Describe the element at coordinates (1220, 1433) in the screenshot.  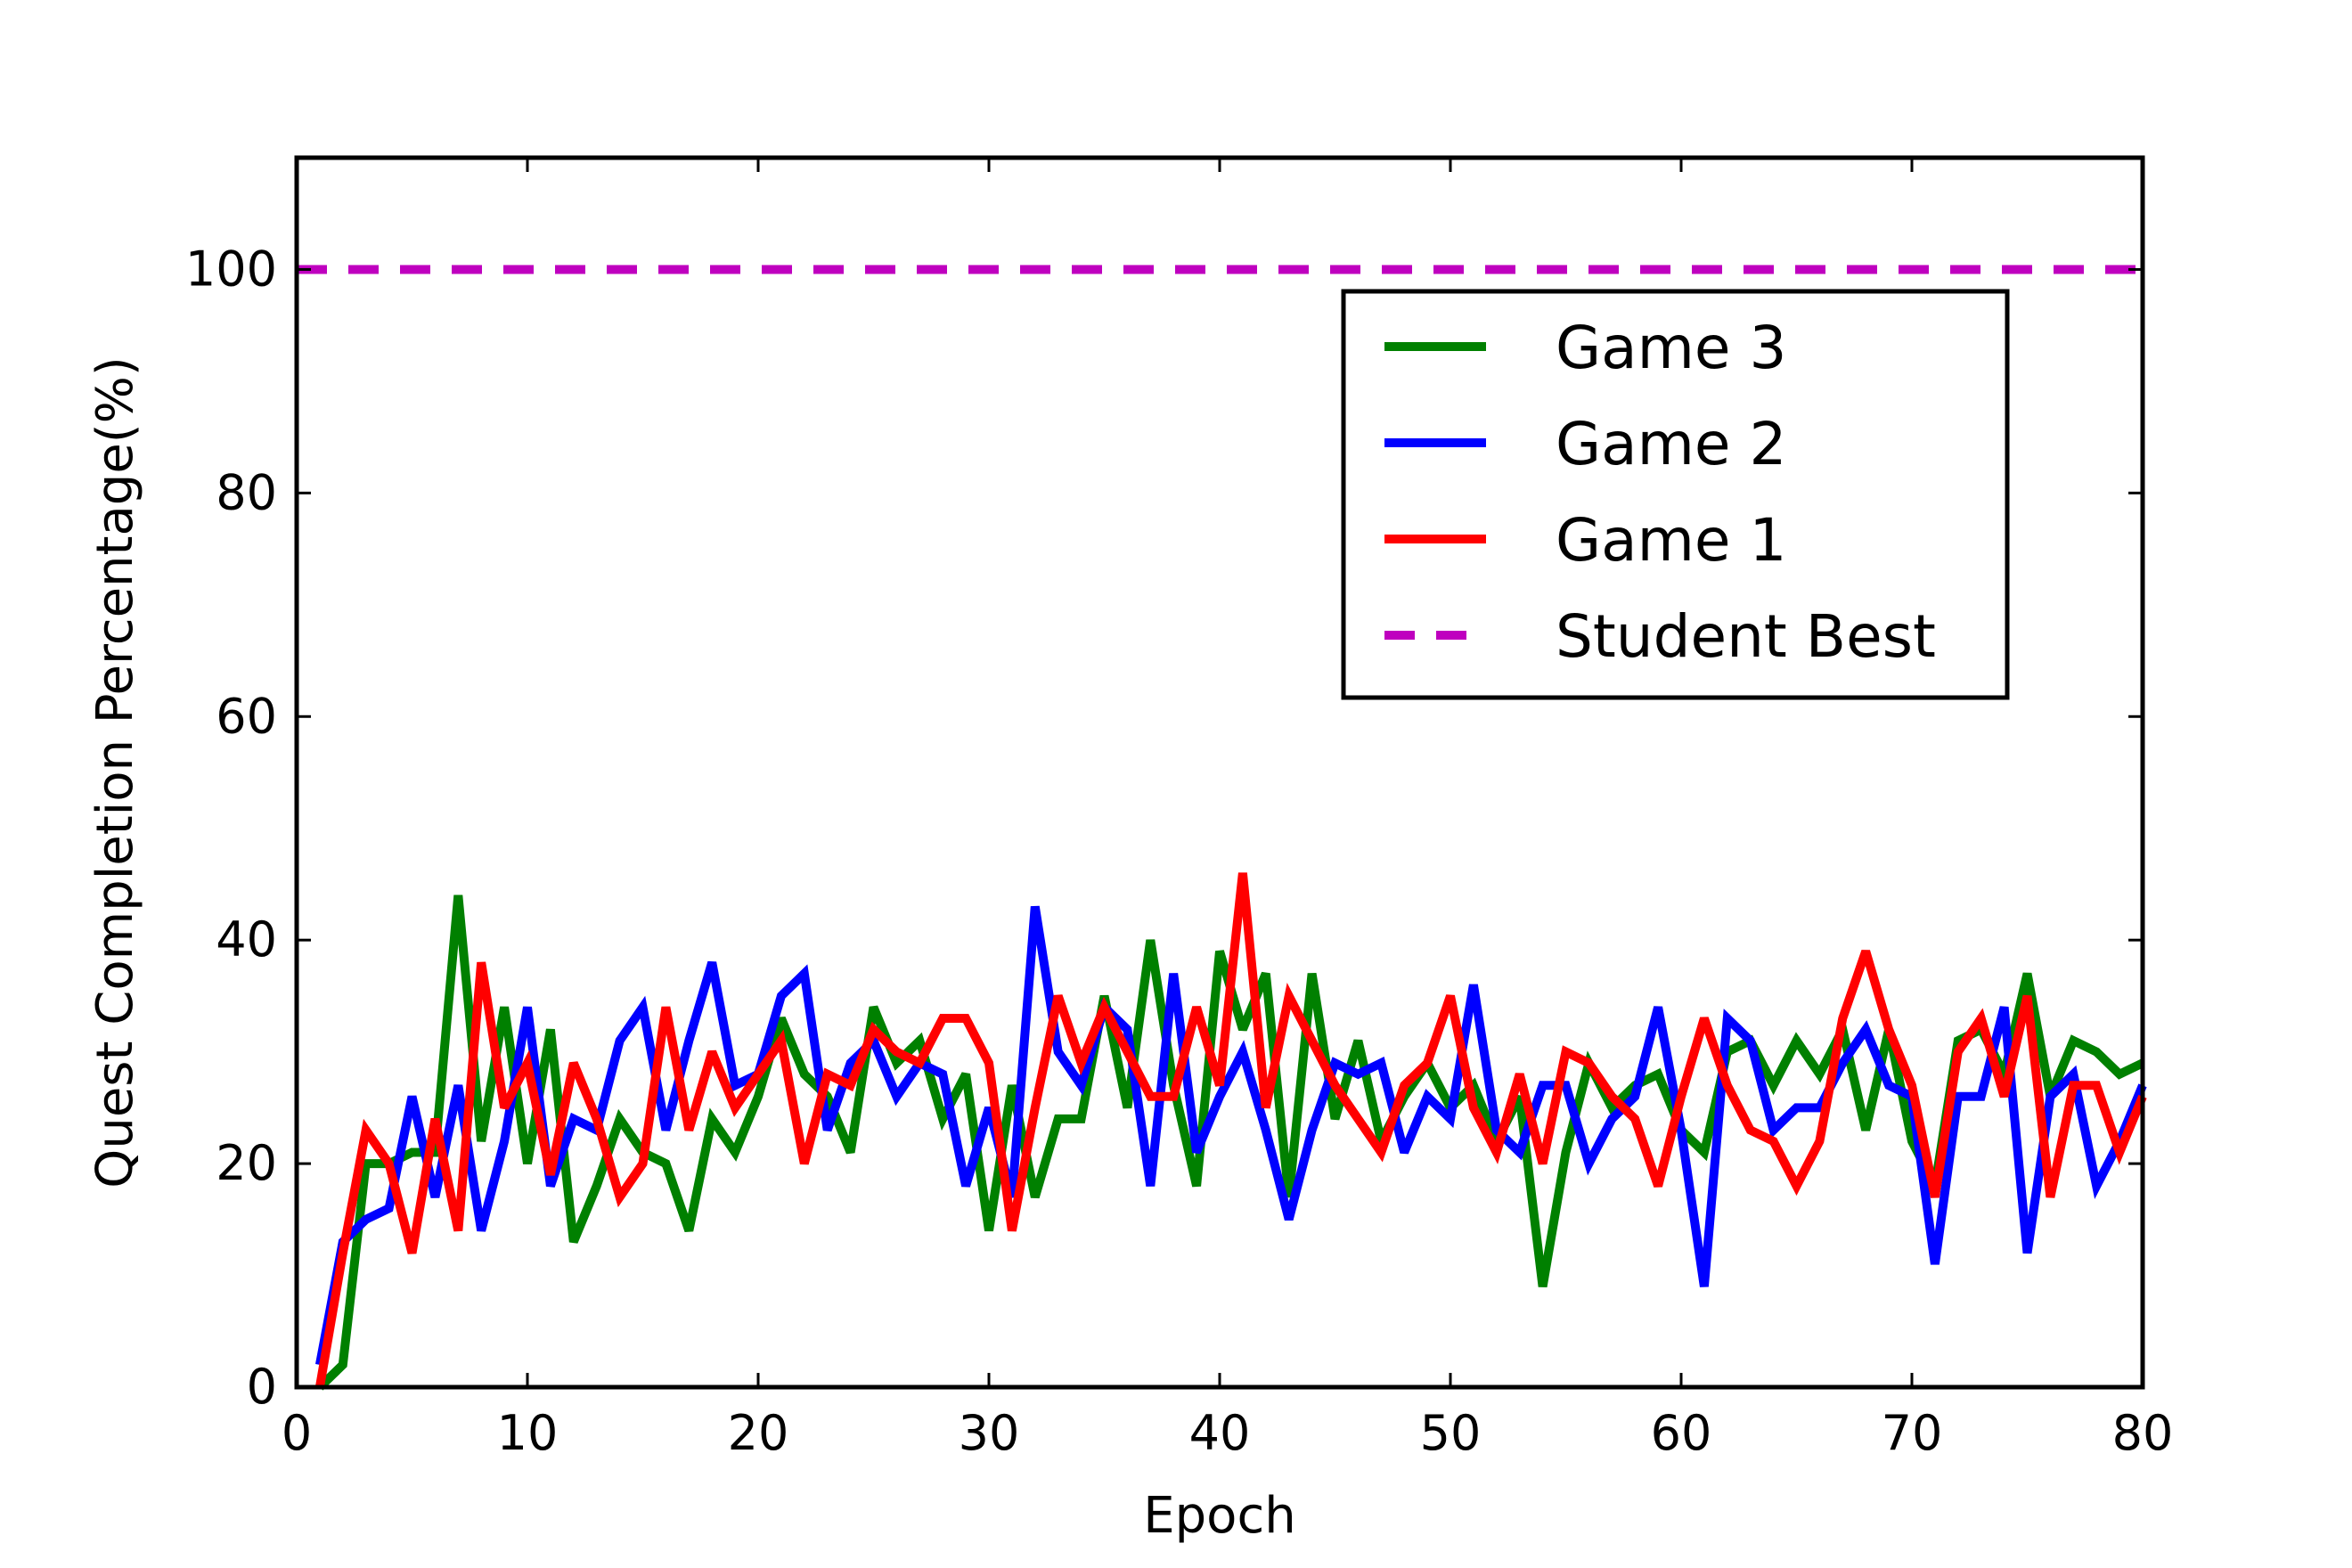
I see `x-tick-label: 40` at that location.